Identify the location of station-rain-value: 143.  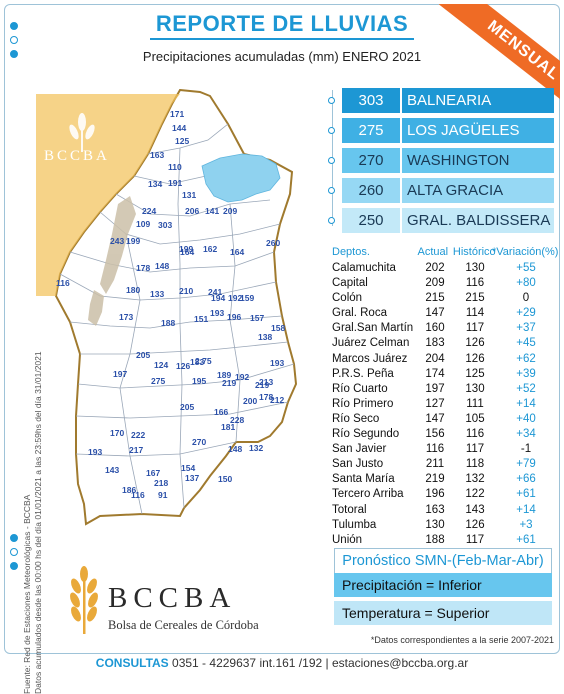
(112, 470).